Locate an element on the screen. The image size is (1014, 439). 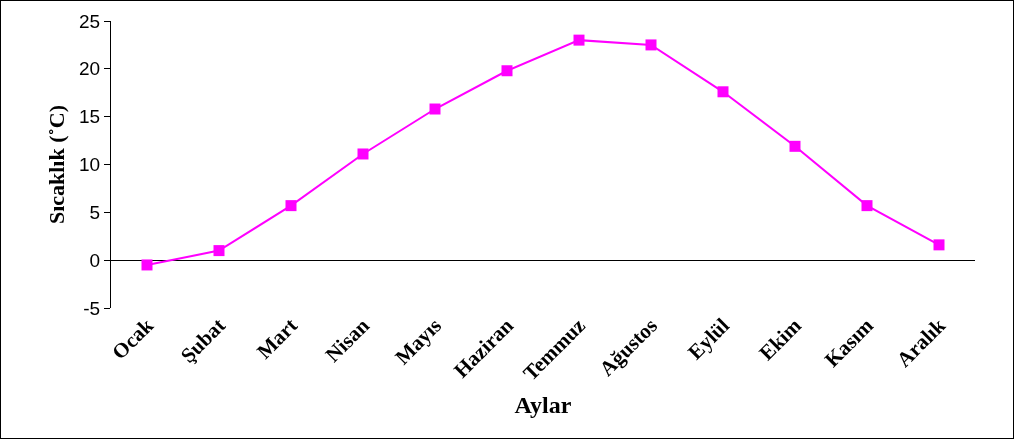
y-tick-label: -5 is located at coordinates (92, 308).